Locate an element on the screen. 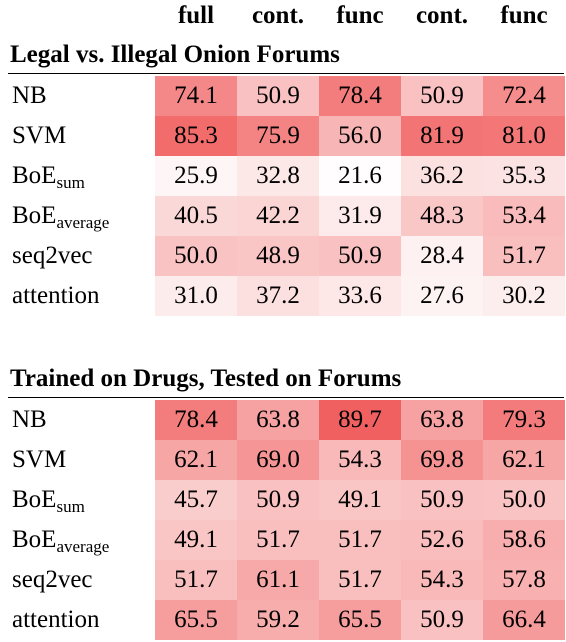 The height and width of the screenshot is (642, 566). heat-cell: 36.2 is located at coordinates (442, 176).